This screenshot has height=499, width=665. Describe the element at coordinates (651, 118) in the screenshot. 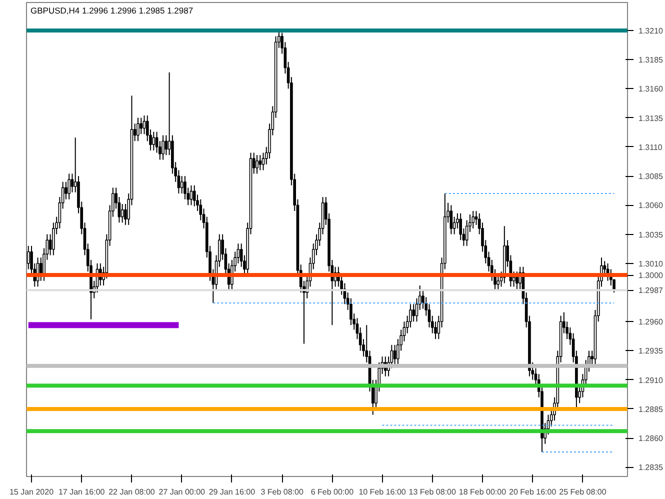

I see `y-tick-label: 1.3135` at that location.